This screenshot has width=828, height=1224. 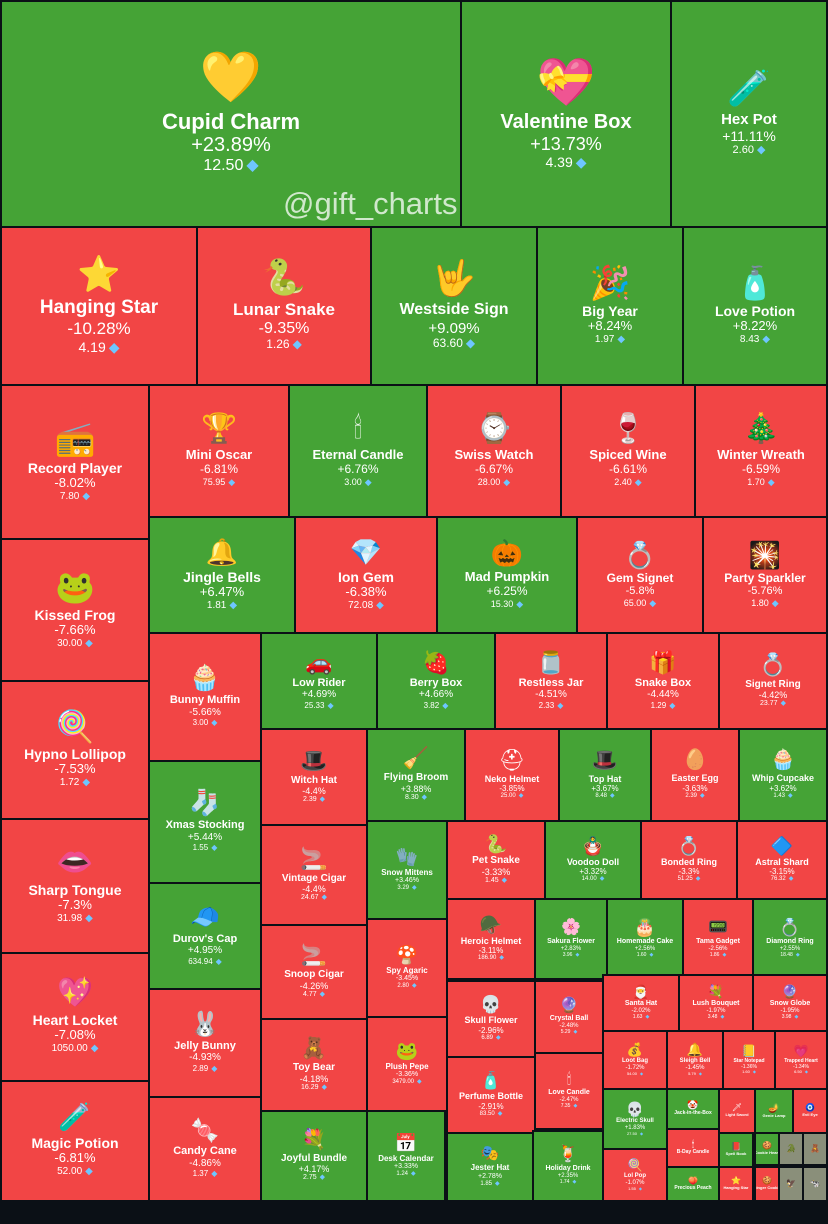 I want to click on tile-trapped-heart: 💗 Trapped Heart -1.34% 6.50 ◆, so click(x=801, y=1060).